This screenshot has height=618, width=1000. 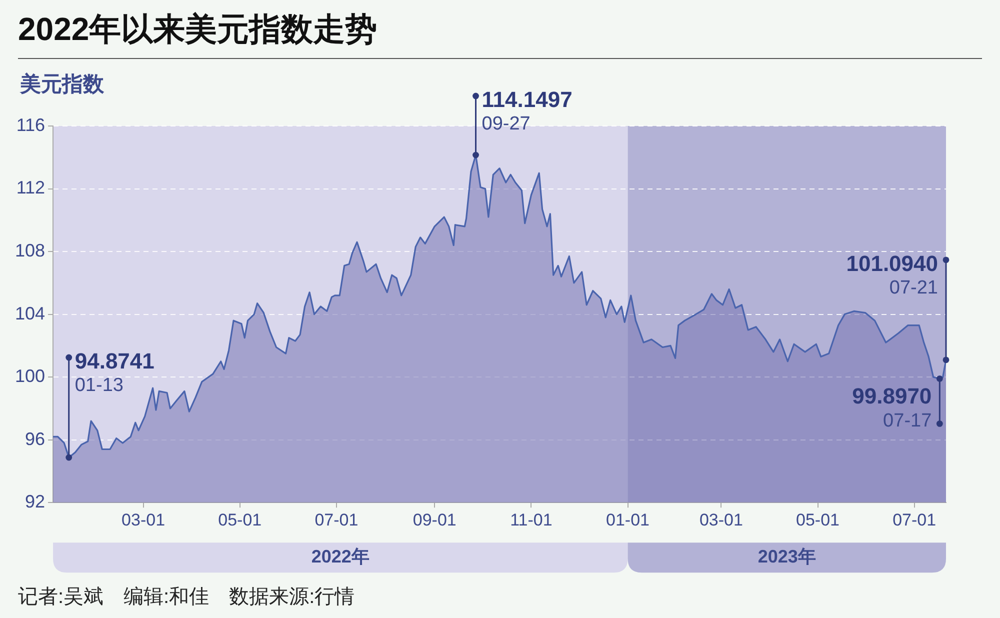 What do you see at coordinates (35, 502) in the screenshot?
I see `y-tick-label: 92` at bounding box center [35, 502].